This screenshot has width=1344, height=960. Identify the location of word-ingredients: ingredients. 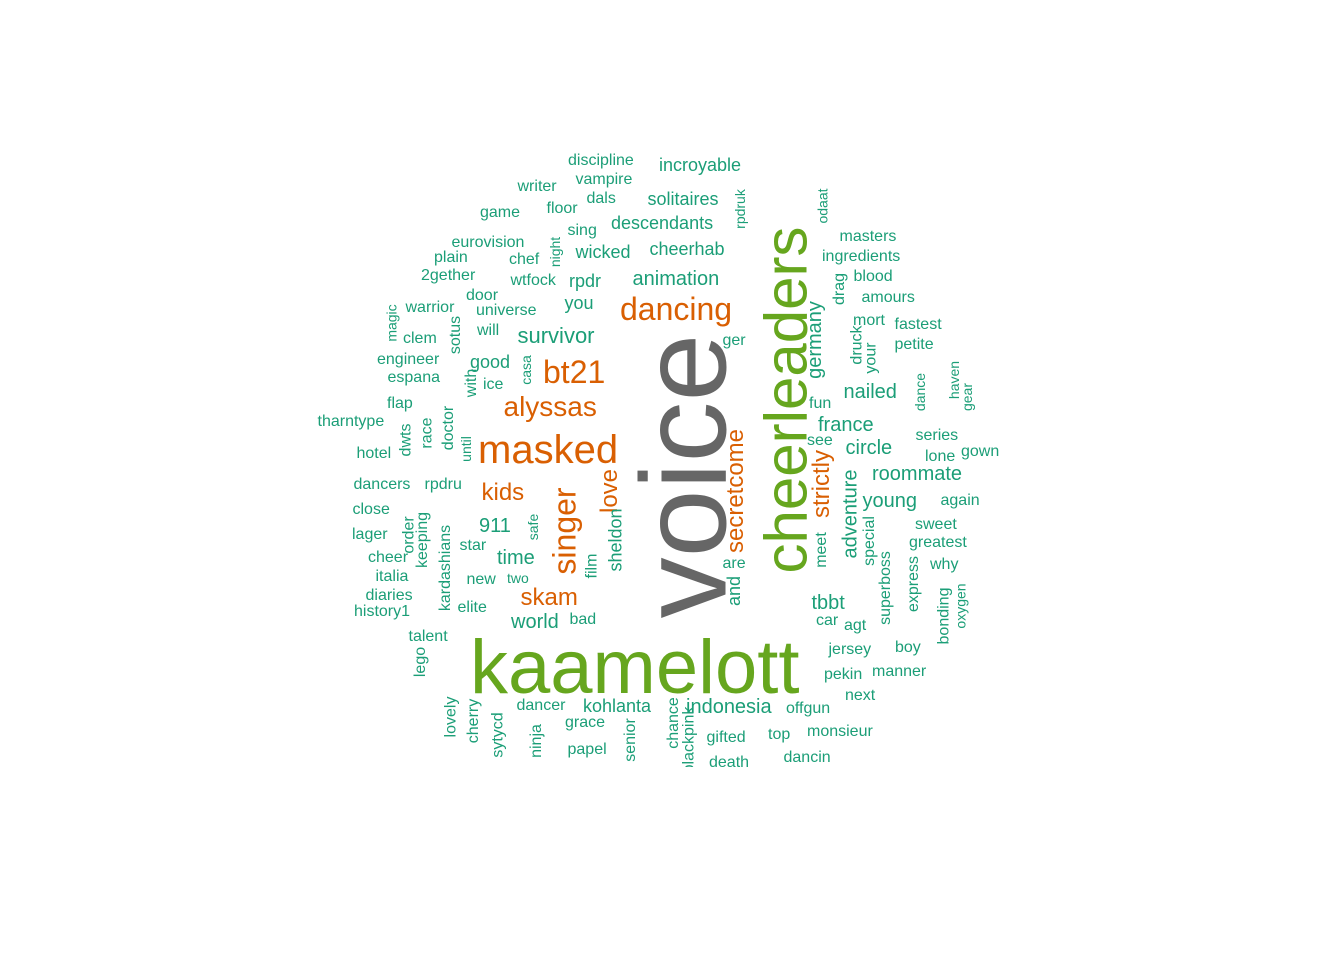
(861, 256).